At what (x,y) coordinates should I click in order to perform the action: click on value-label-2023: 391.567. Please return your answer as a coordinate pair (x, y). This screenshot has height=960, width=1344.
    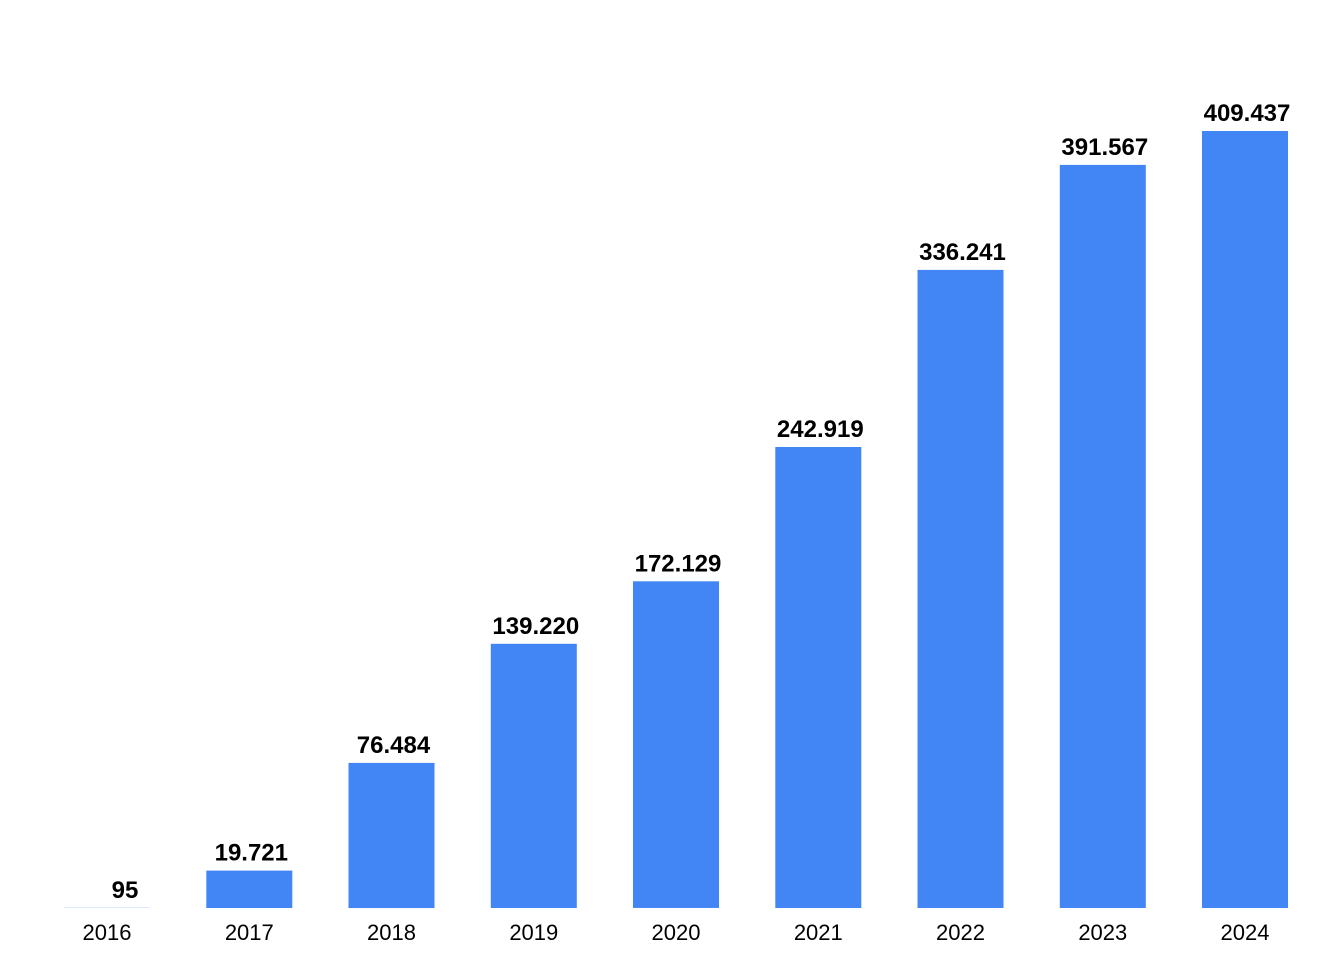
    Looking at the image, I should click on (1104, 147).